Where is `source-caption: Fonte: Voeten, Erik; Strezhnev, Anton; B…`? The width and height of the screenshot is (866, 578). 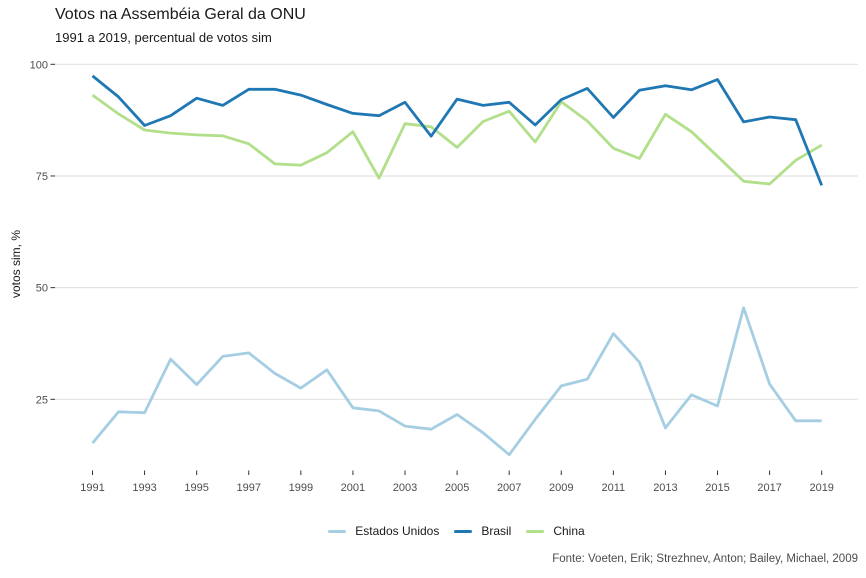
source-caption: Fonte: Voeten, Erik; Strezhnev, Anton; B… is located at coordinates (705, 559).